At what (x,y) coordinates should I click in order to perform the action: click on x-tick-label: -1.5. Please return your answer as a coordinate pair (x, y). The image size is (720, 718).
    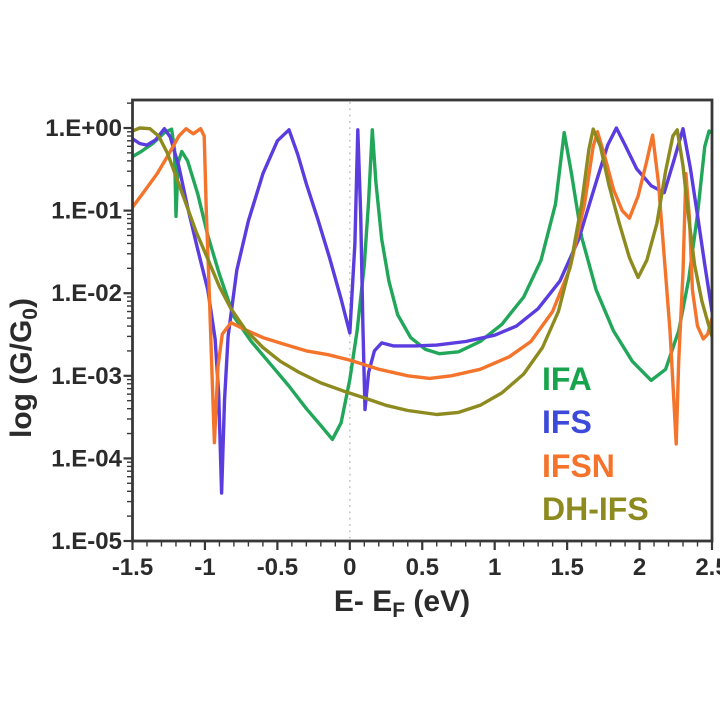
    Looking at the image, I should click on (132, 567).